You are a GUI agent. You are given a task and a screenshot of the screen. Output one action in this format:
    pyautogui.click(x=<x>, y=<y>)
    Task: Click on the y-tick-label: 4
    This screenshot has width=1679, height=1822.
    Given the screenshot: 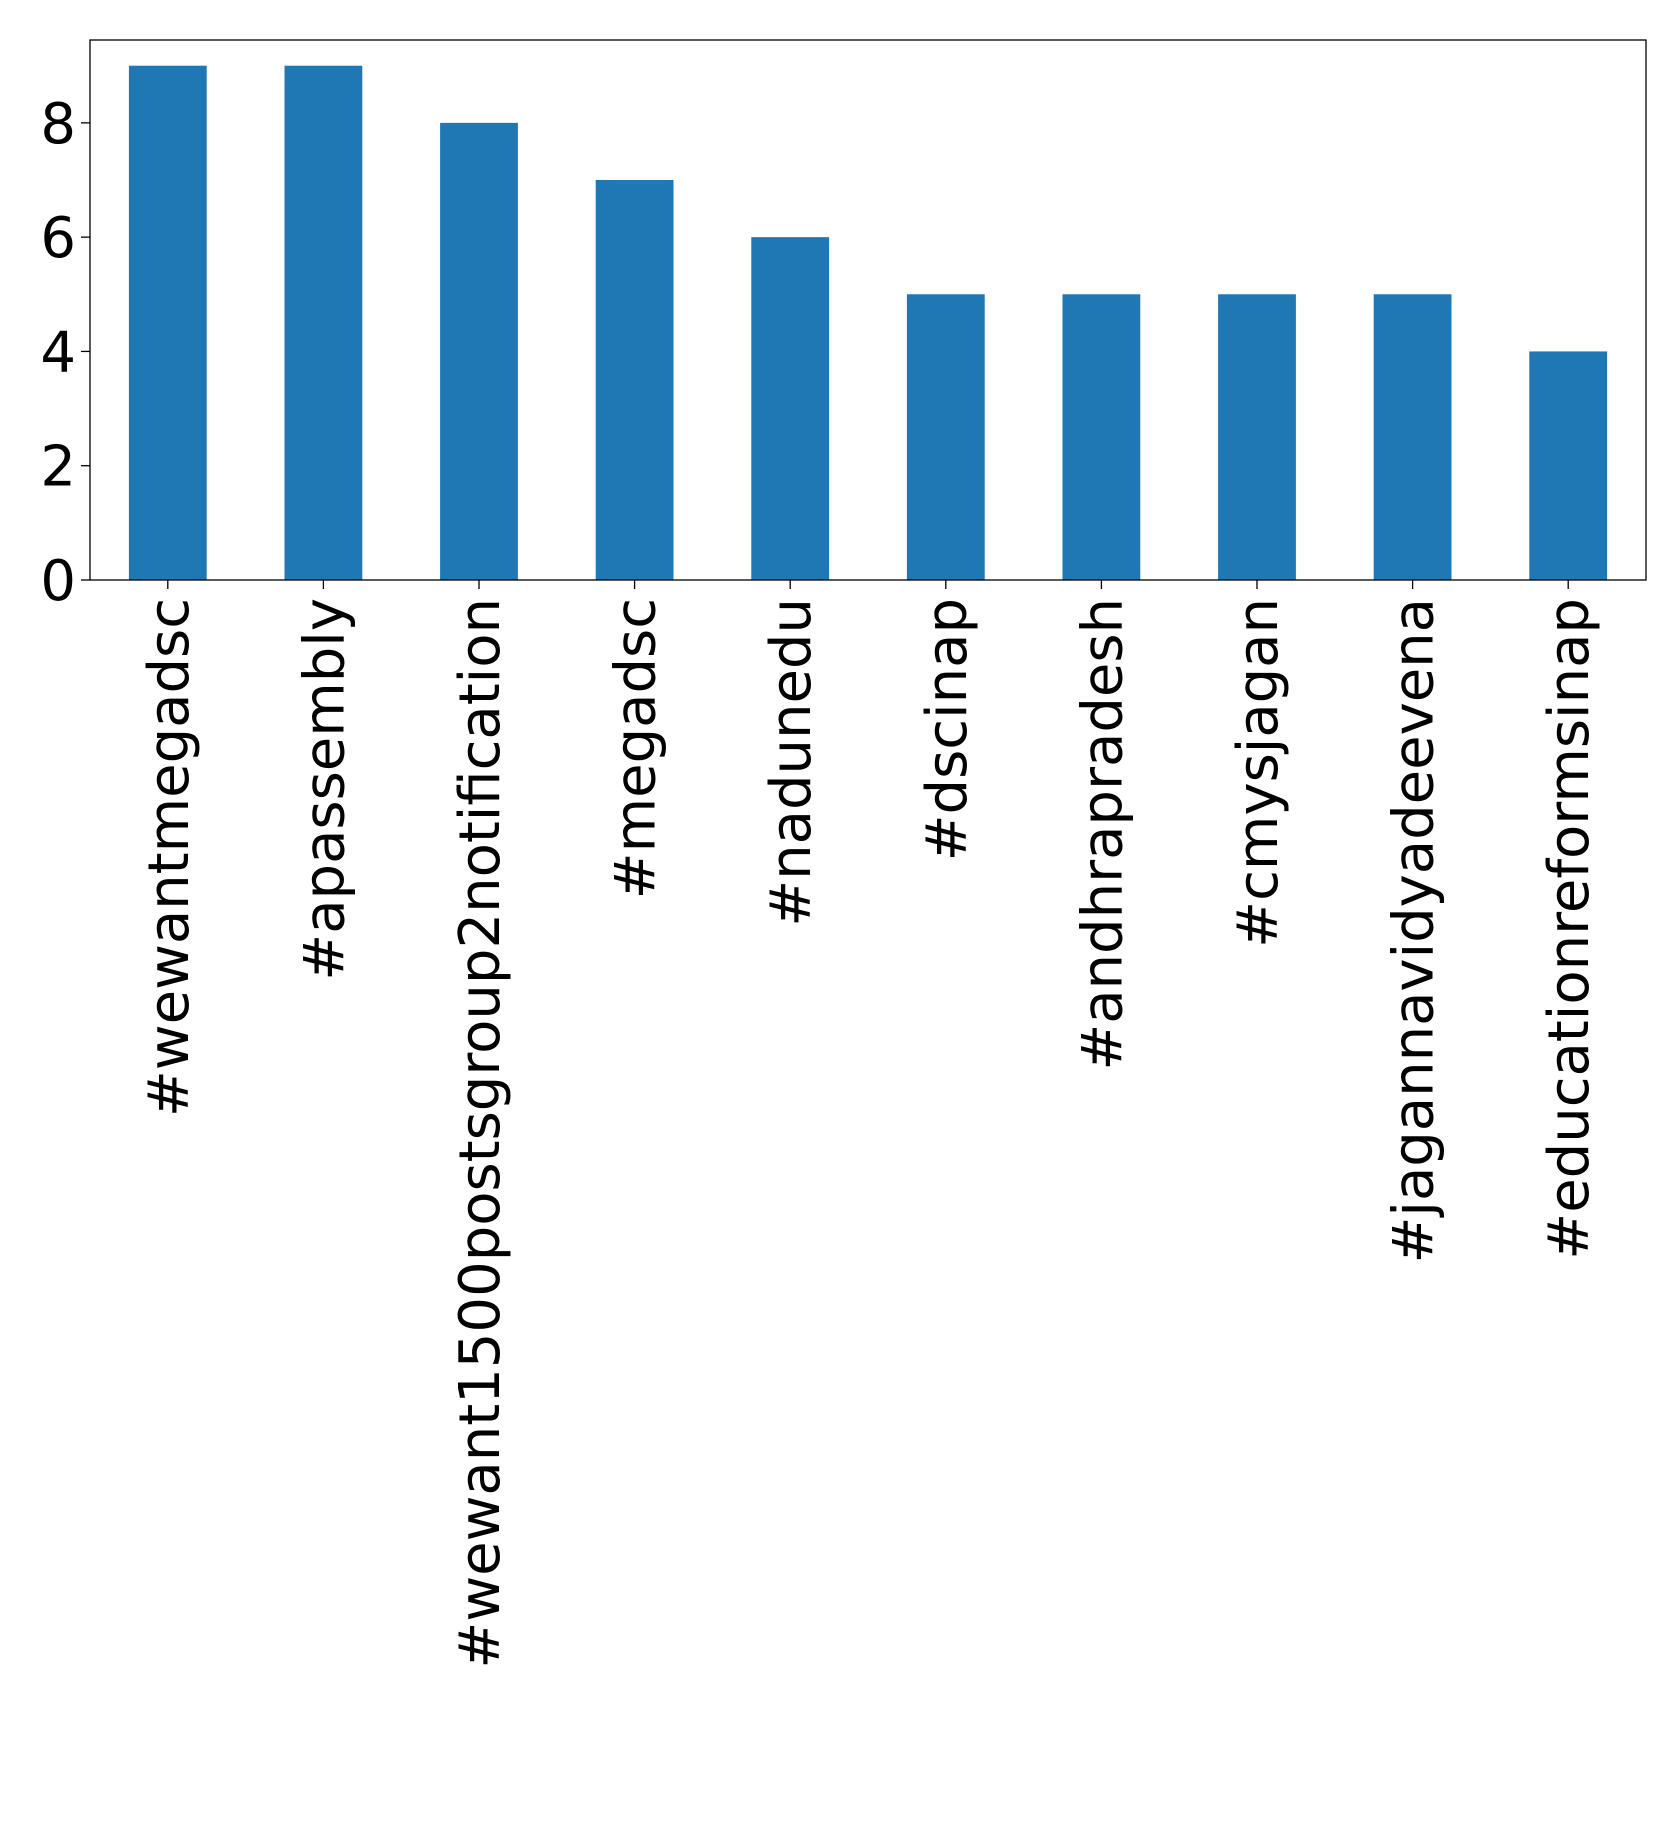 What is the action you would take?
    pyautogui.click(x=58, y=352)
    